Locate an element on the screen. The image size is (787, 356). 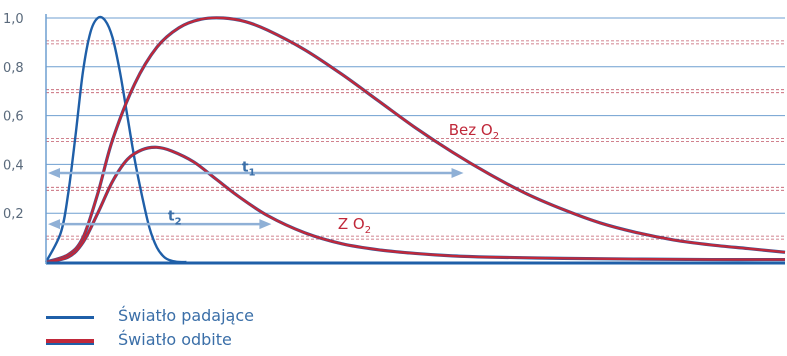
y-axis-ticks: 1,0 0,8 0,6 0,4 0,2 is located at coordinates (13, 117).